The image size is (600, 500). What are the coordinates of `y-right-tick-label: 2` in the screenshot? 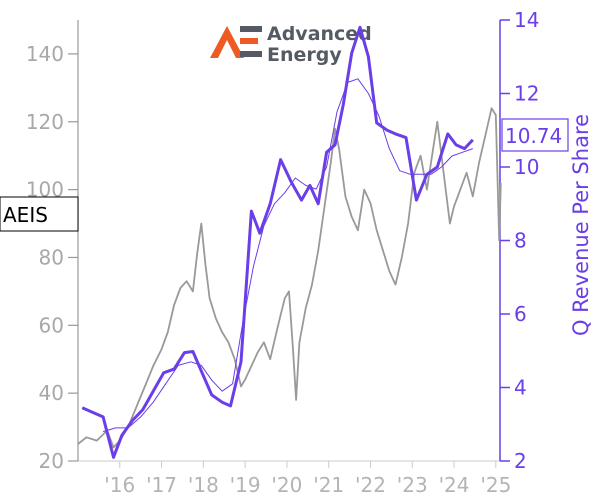 It's located at (520, 461).